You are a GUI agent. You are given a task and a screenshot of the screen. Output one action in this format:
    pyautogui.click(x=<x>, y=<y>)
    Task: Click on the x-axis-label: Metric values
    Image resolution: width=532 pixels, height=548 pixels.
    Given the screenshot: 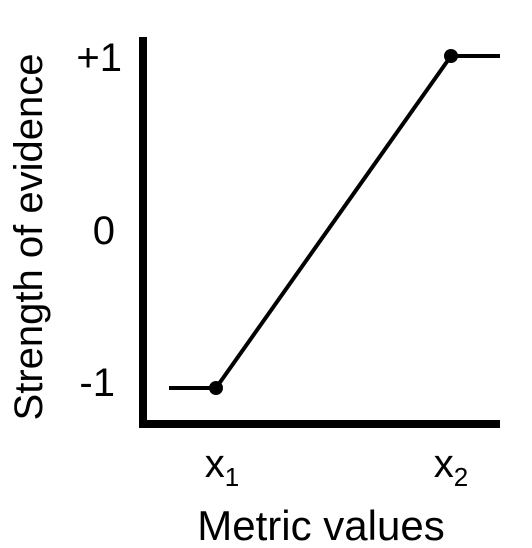 What is the action you would take?
    pyautogui.click(x=320, y=525)
    